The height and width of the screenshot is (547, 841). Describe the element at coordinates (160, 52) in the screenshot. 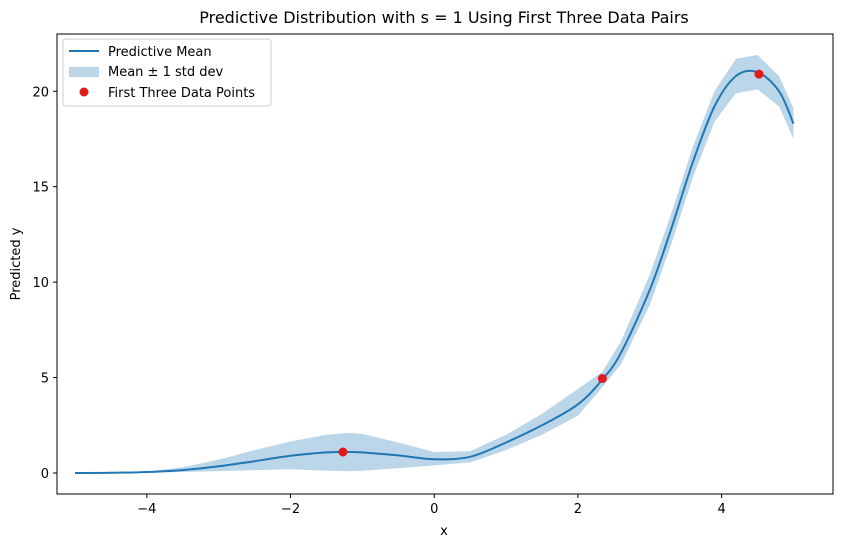

I see `legend-mean-label: Predictive Mean` at that location.